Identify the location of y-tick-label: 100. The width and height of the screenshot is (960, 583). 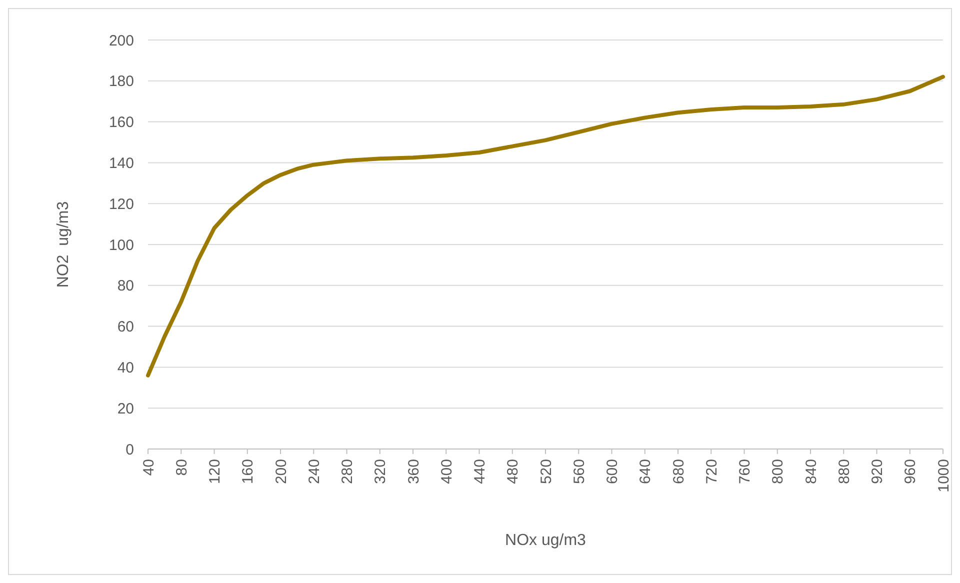
(121, 245).